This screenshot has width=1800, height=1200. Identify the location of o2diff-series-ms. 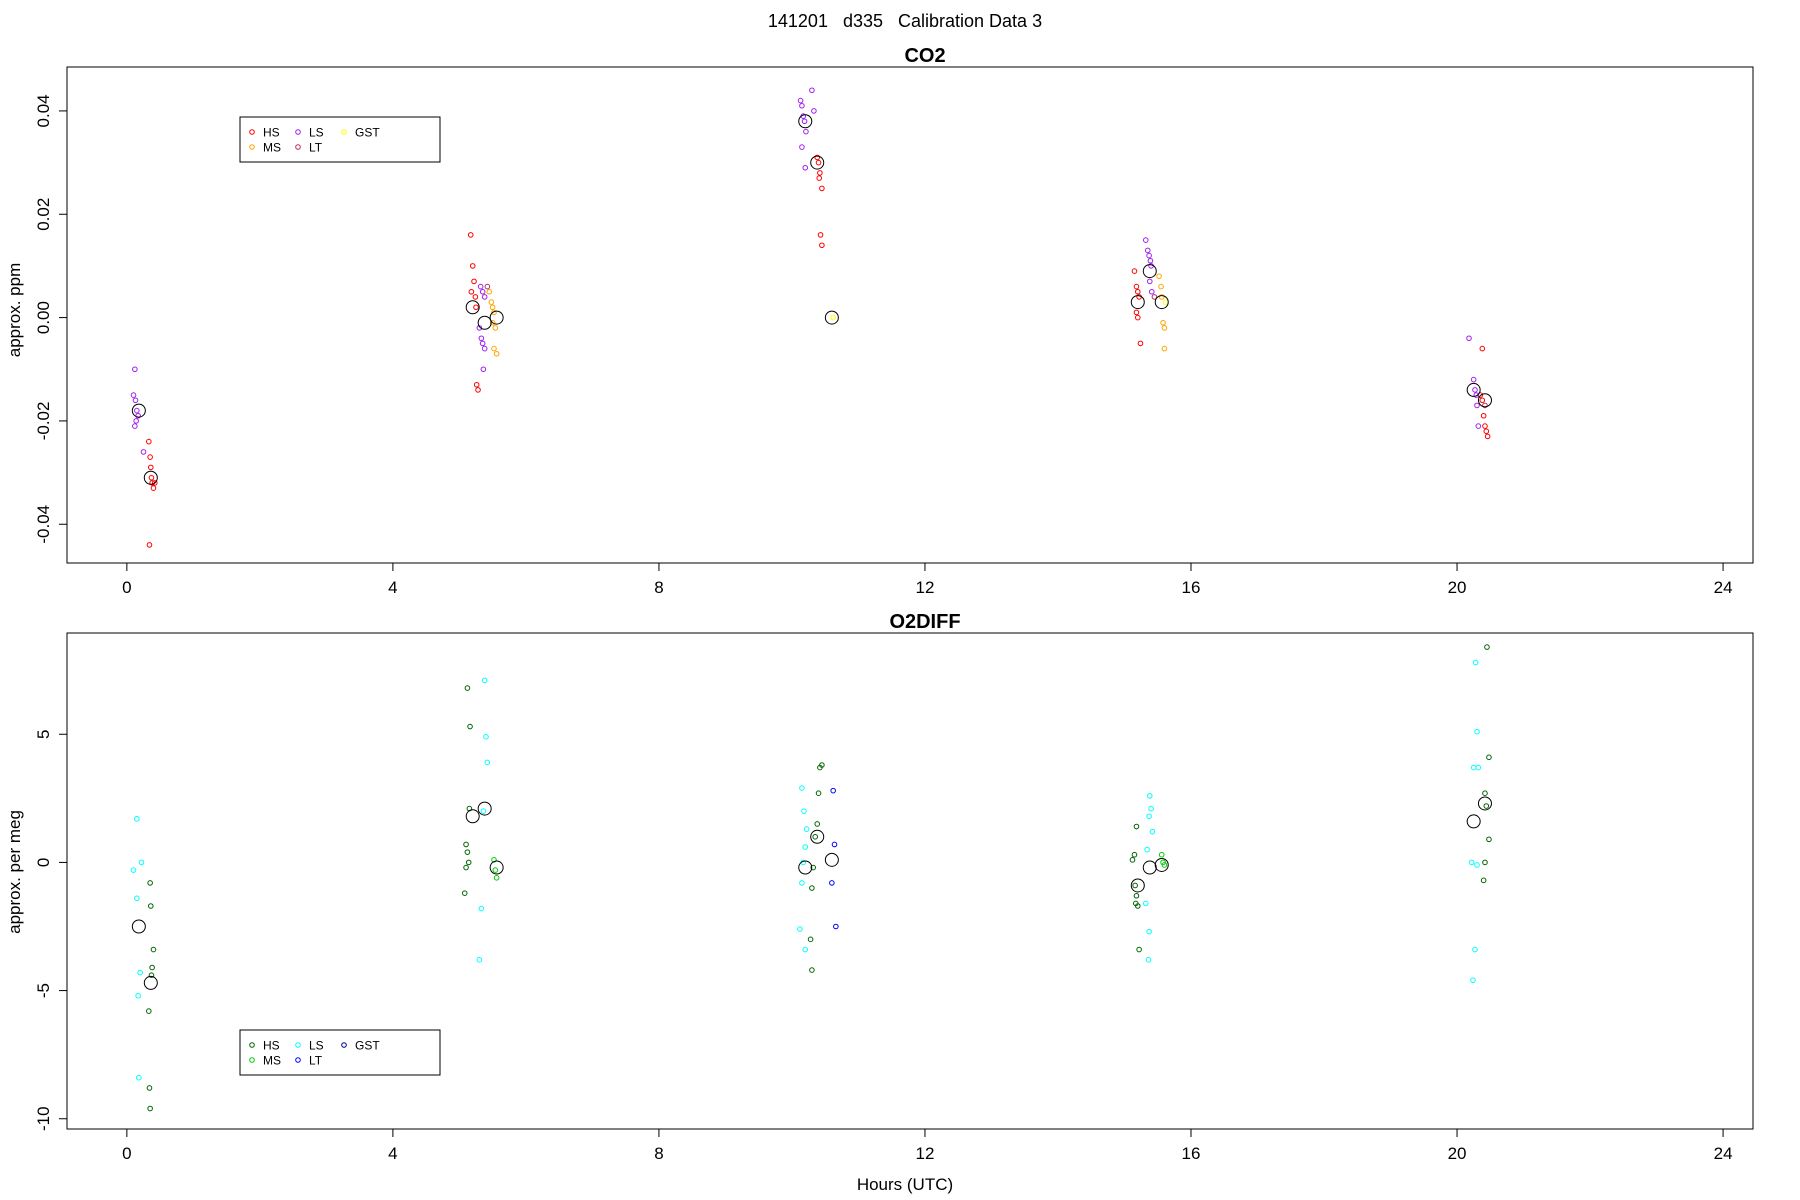
(829, 866).